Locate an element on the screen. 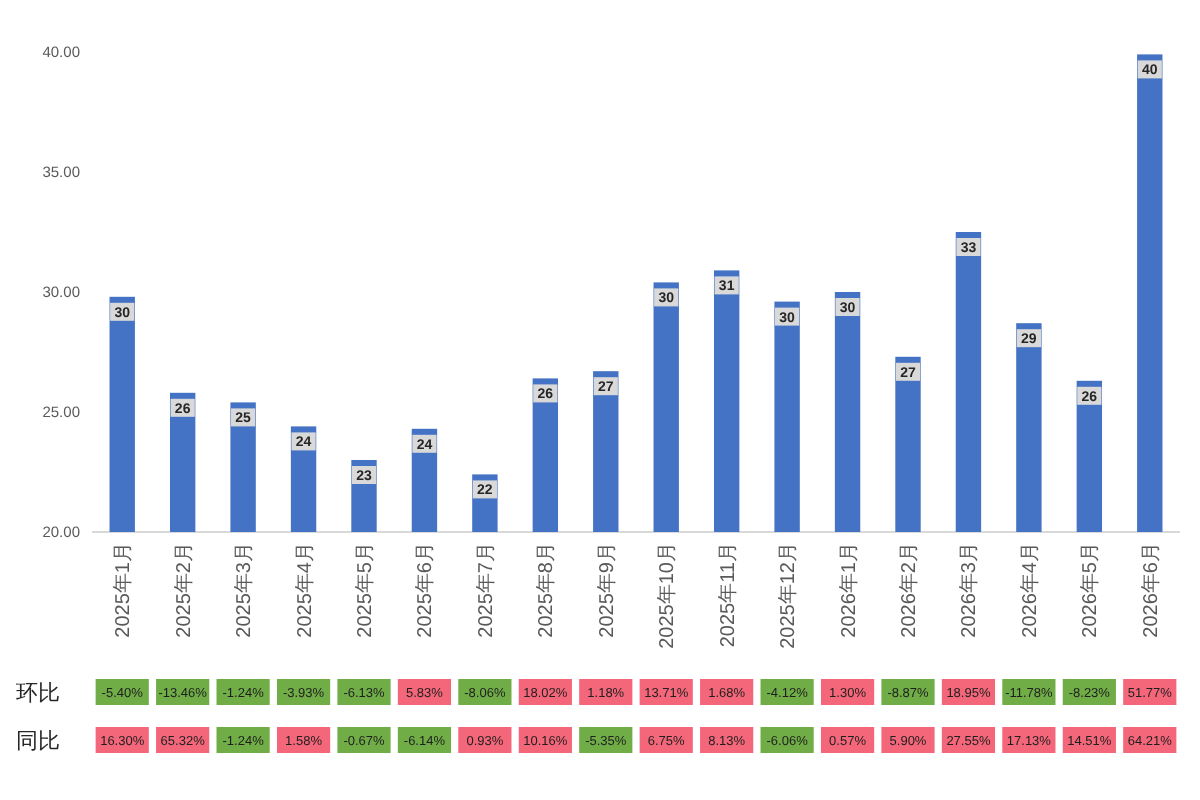 Image resolution: width=1200 pixels, height=800 pixels. x-tick-label: 2025年7月 is located at coordinates (485, 590).